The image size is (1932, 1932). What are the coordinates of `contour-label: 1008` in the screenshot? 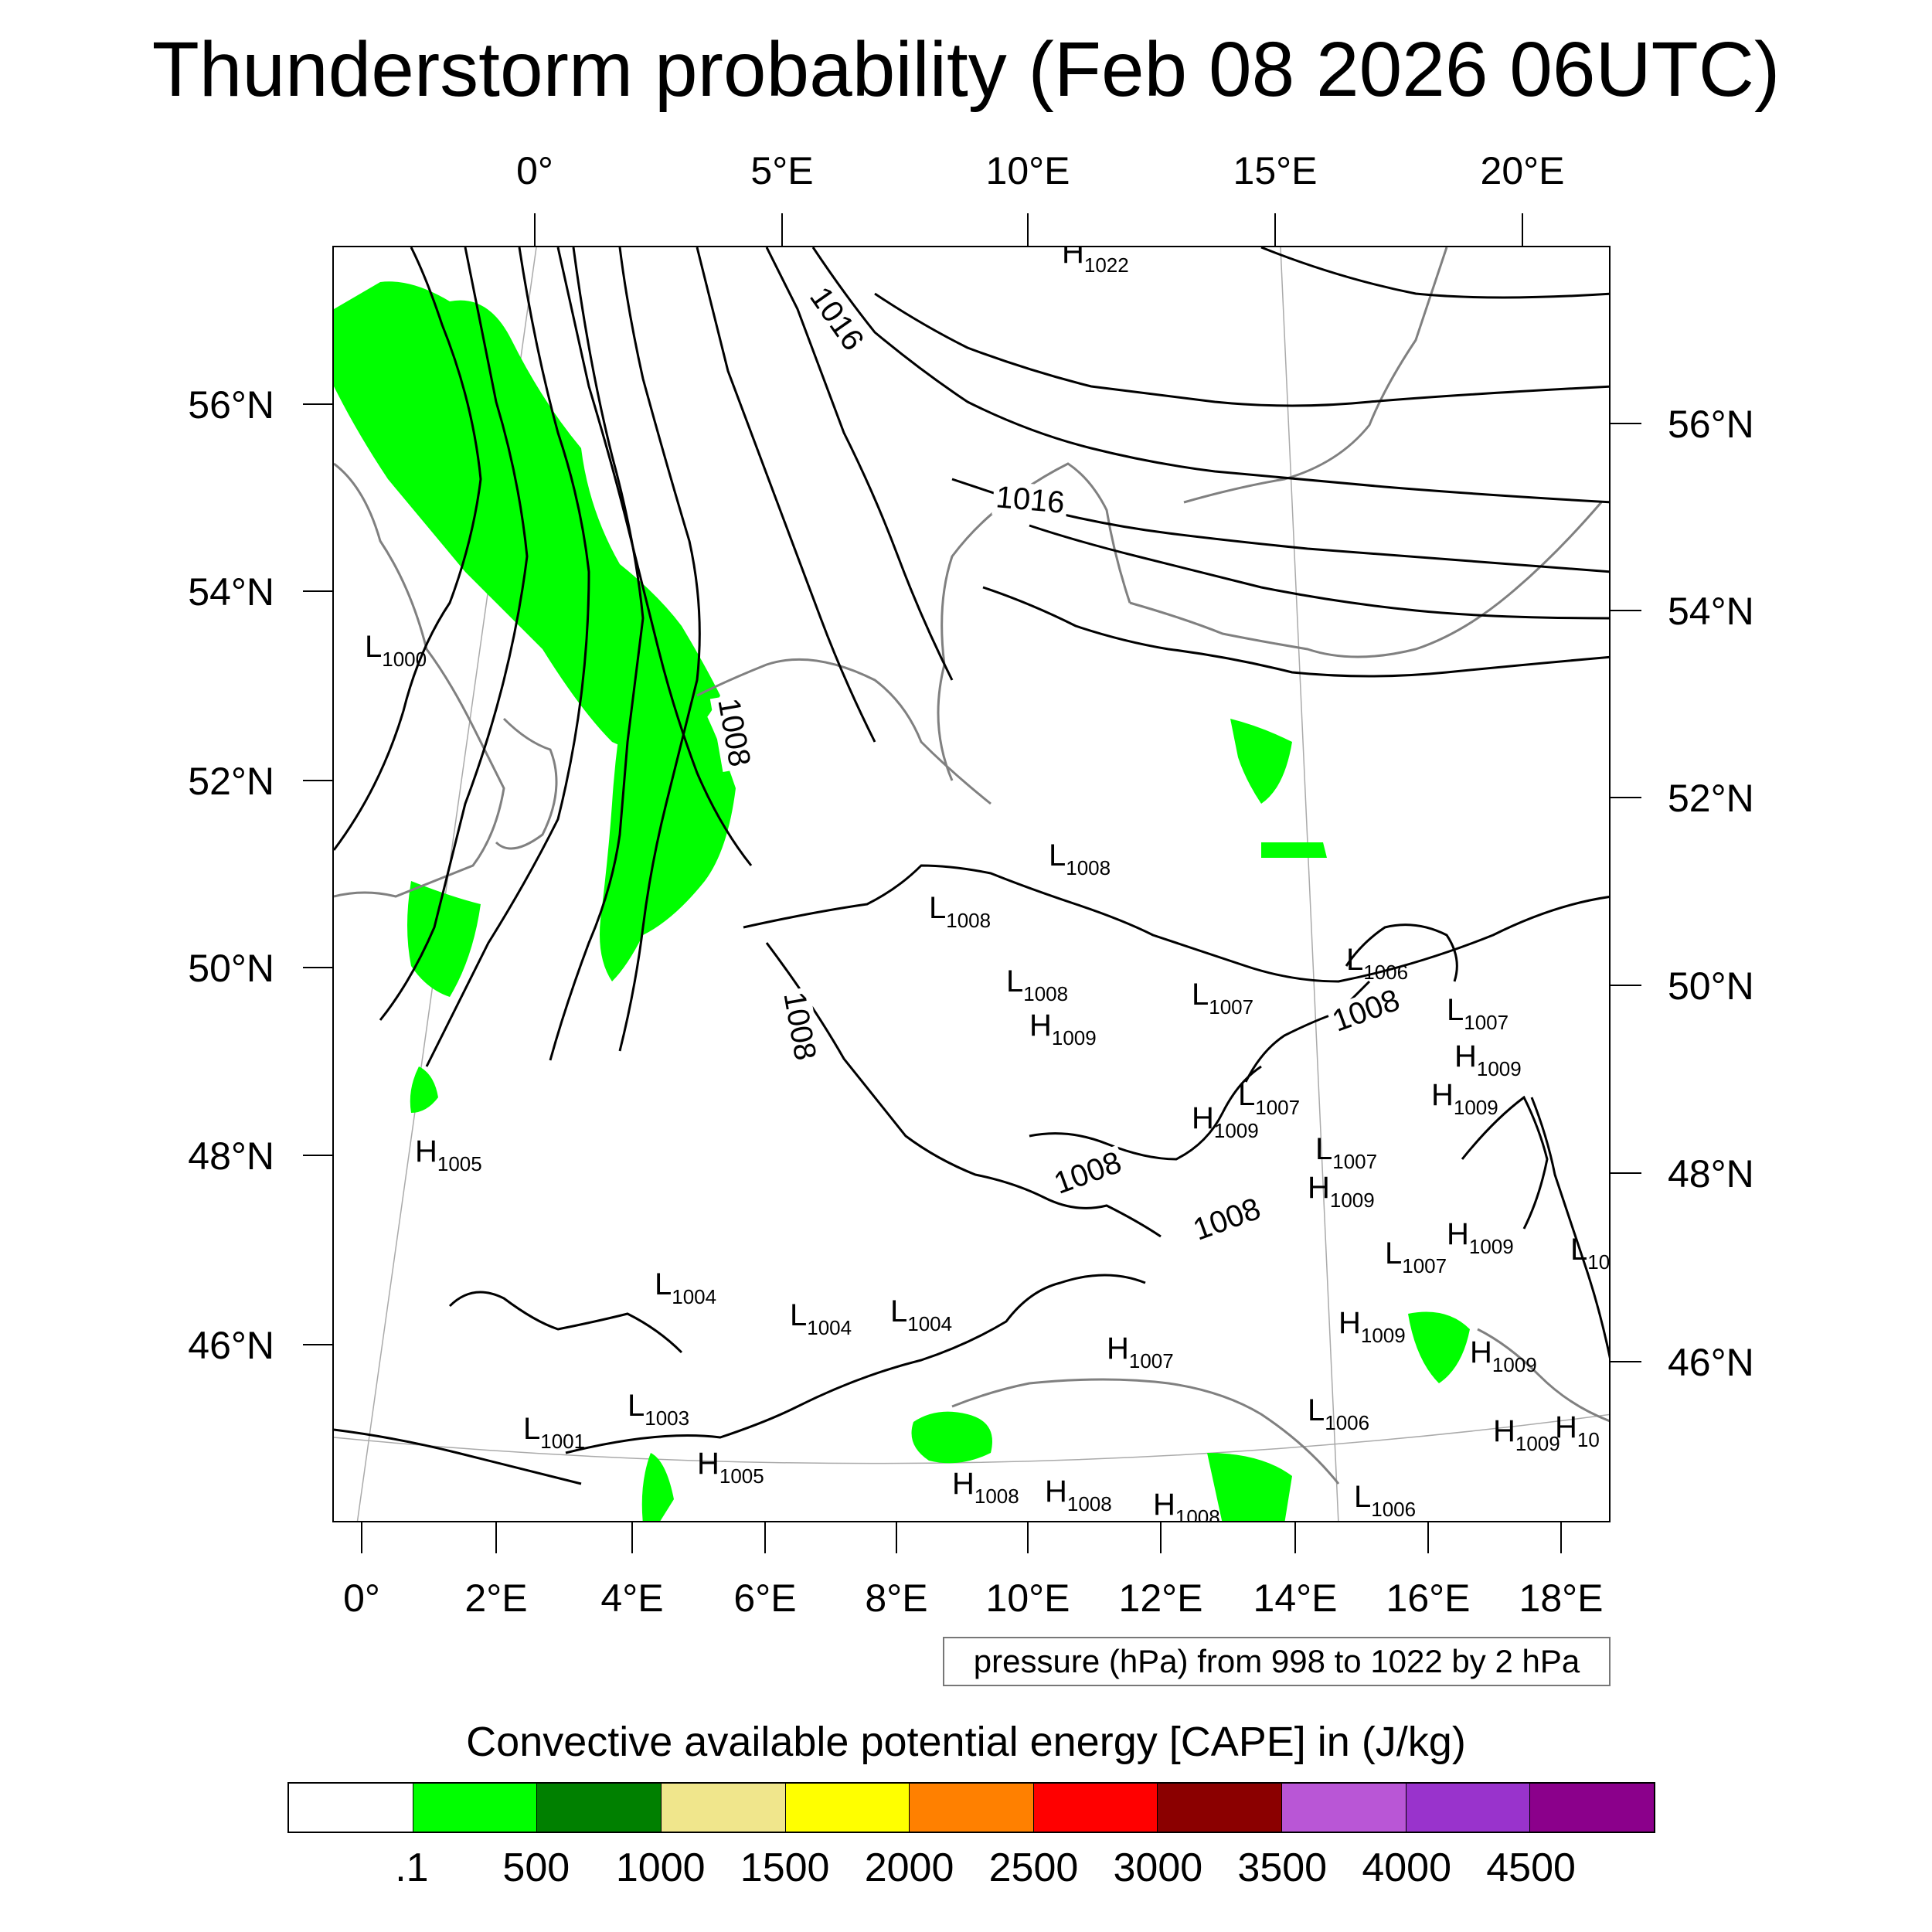 It's located at (1366, 1011).